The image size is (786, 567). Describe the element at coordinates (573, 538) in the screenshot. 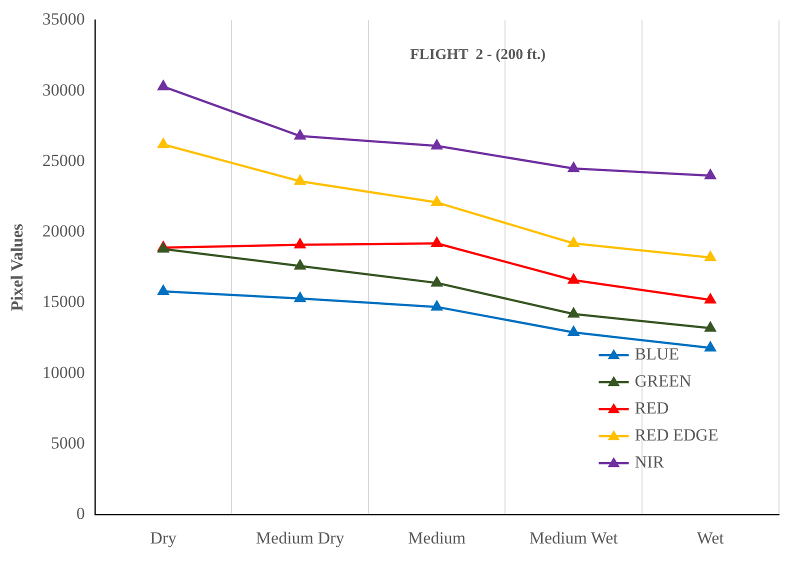

I see `x-tick-label: Medium Wet` at that location.